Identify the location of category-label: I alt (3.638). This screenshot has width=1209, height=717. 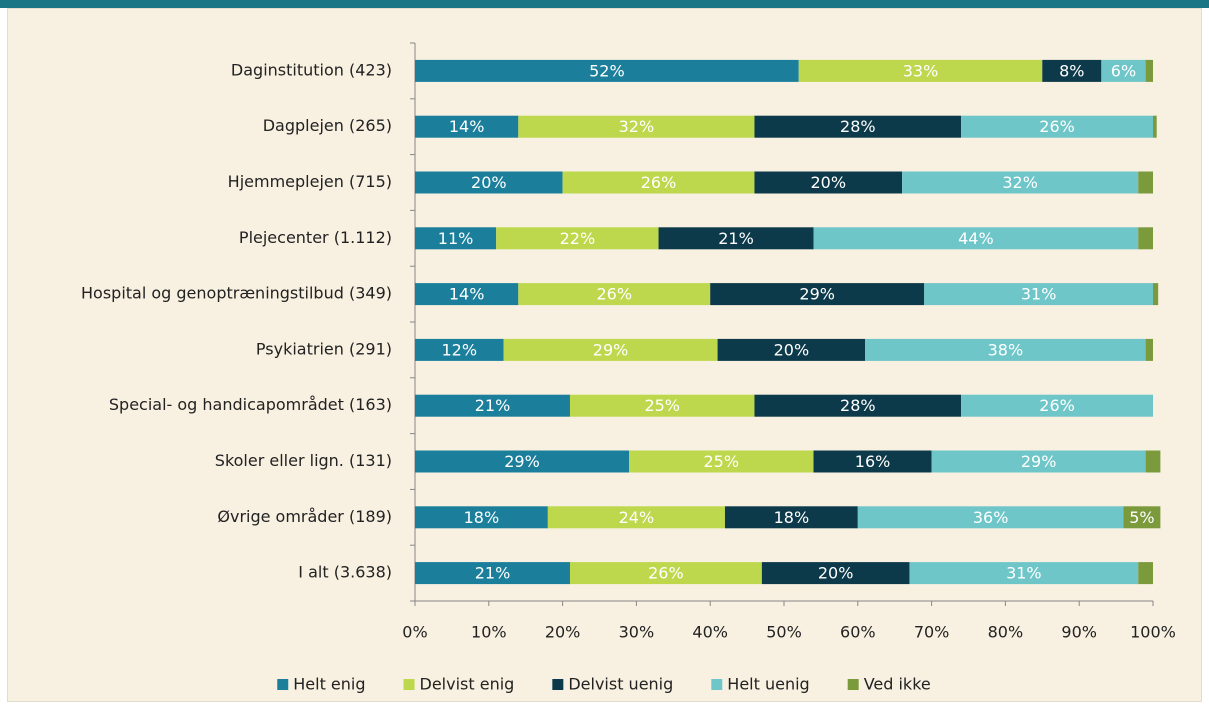
(345, 572).